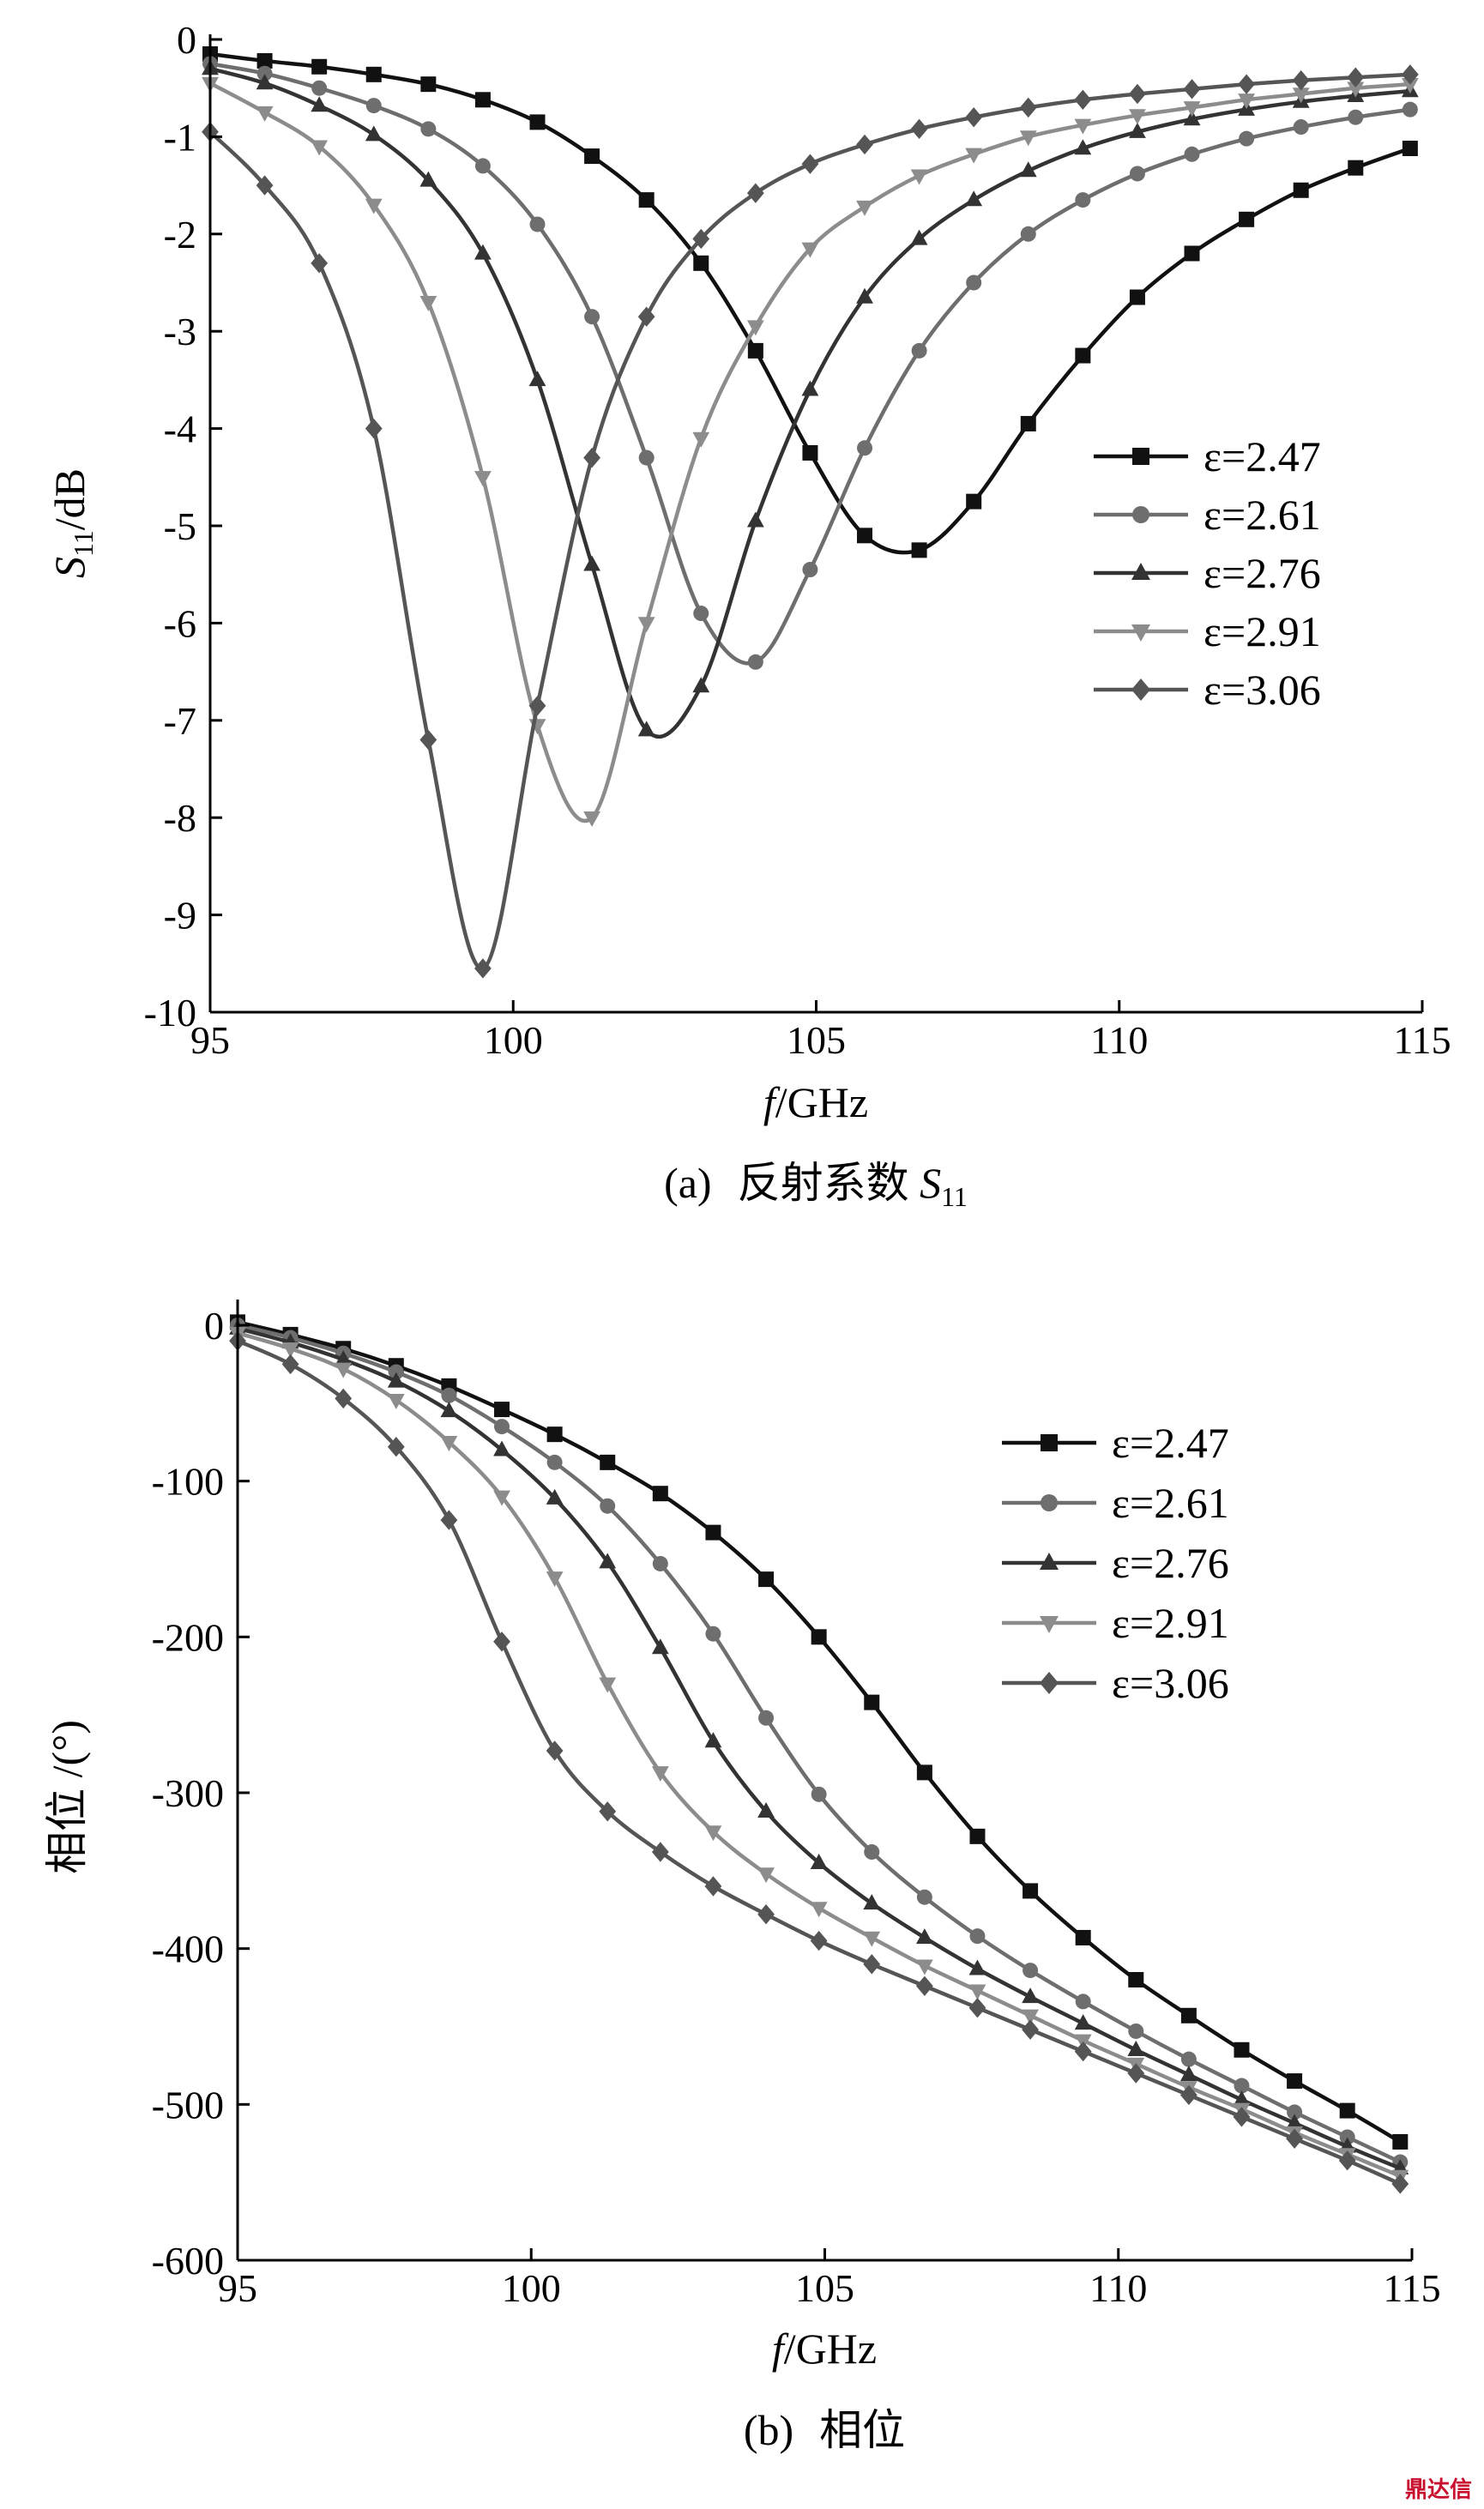 The width and height of the screenshot is (1484, 2509). I want to click on y-tick-label: -10, so click(170, 1012).